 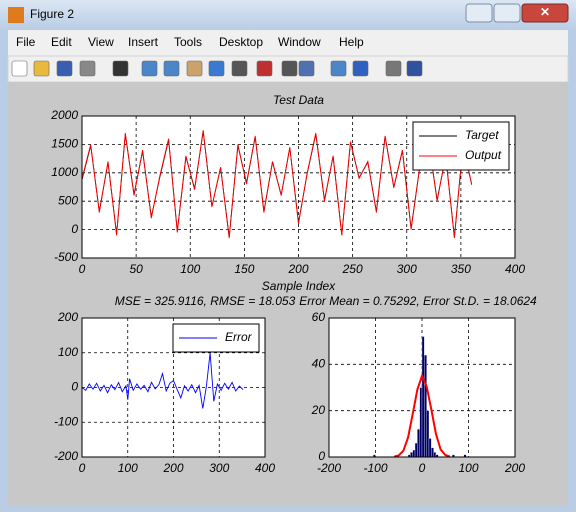 I want to click on menu-item: File, so click(x=26, y=42).